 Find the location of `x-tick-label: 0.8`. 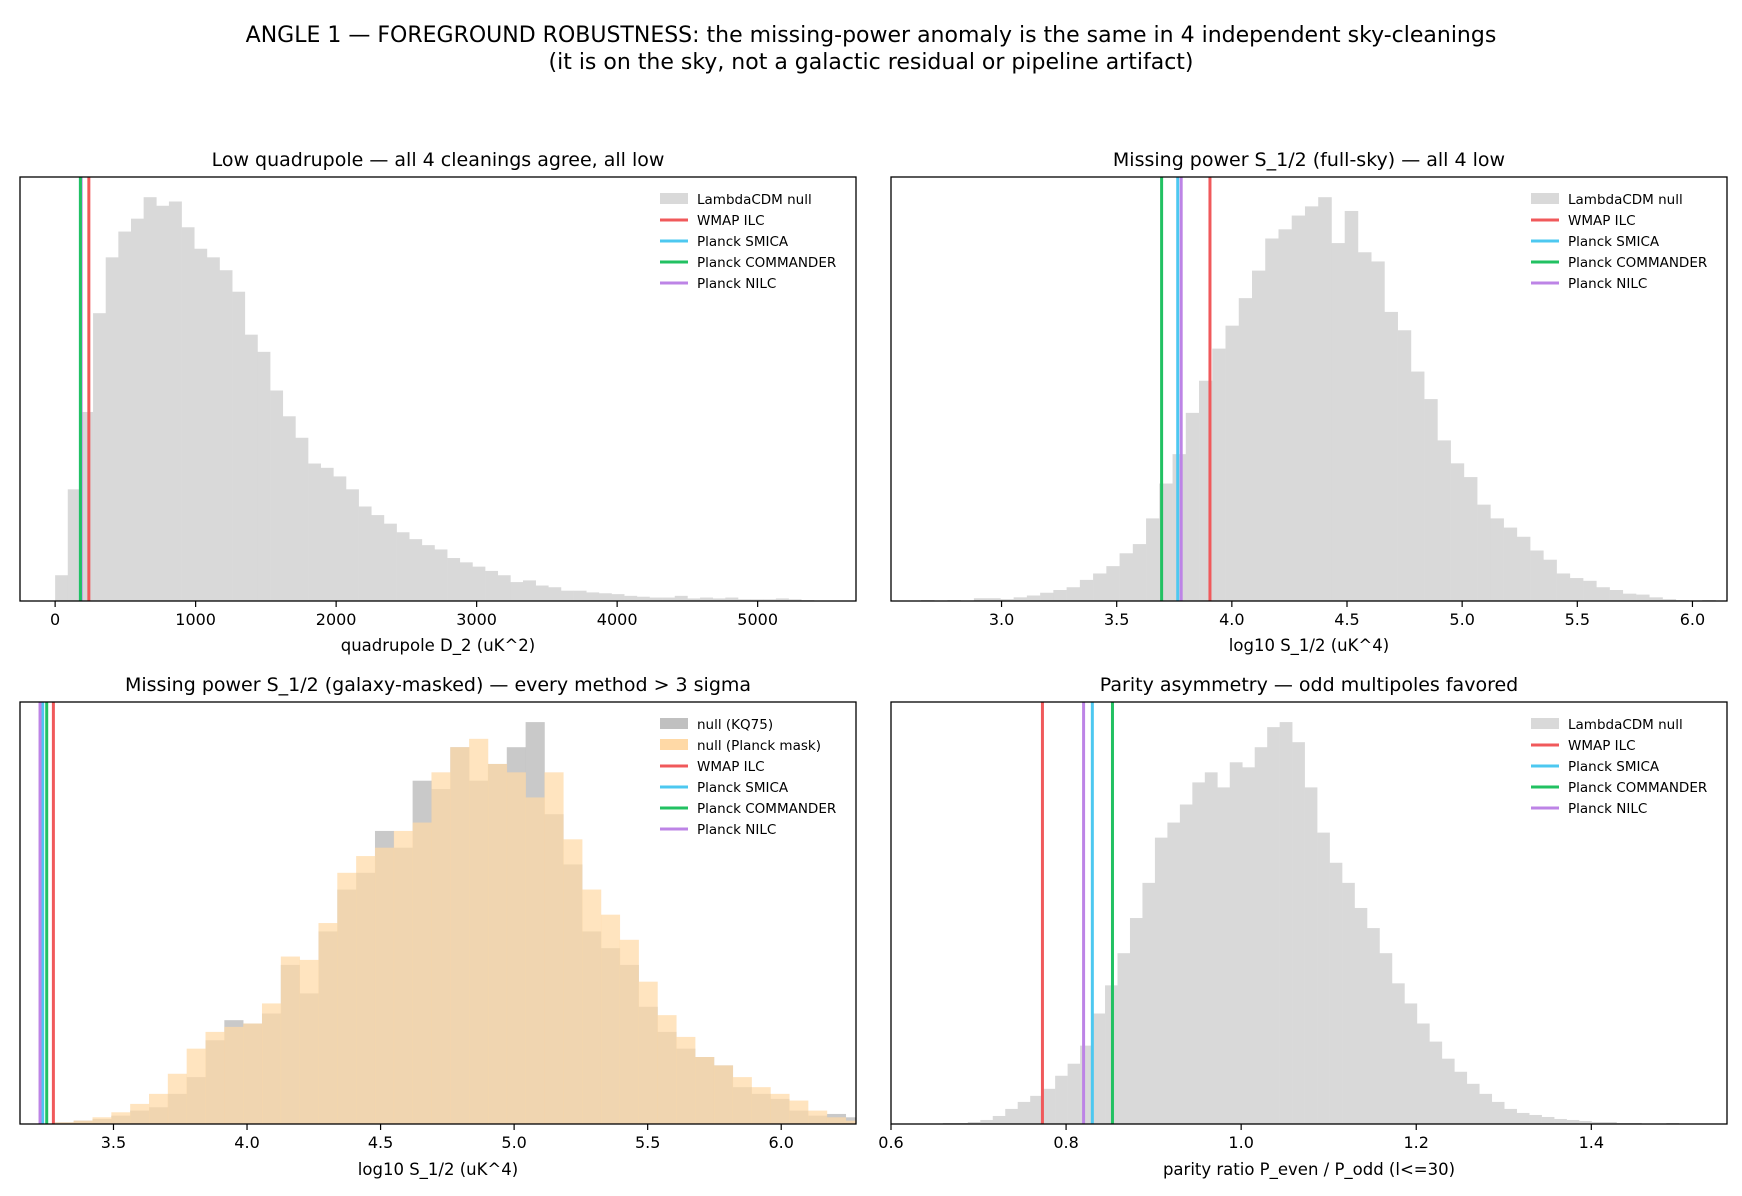

x-tick-label: 0.8 is located at coordinates (1065, 1142).